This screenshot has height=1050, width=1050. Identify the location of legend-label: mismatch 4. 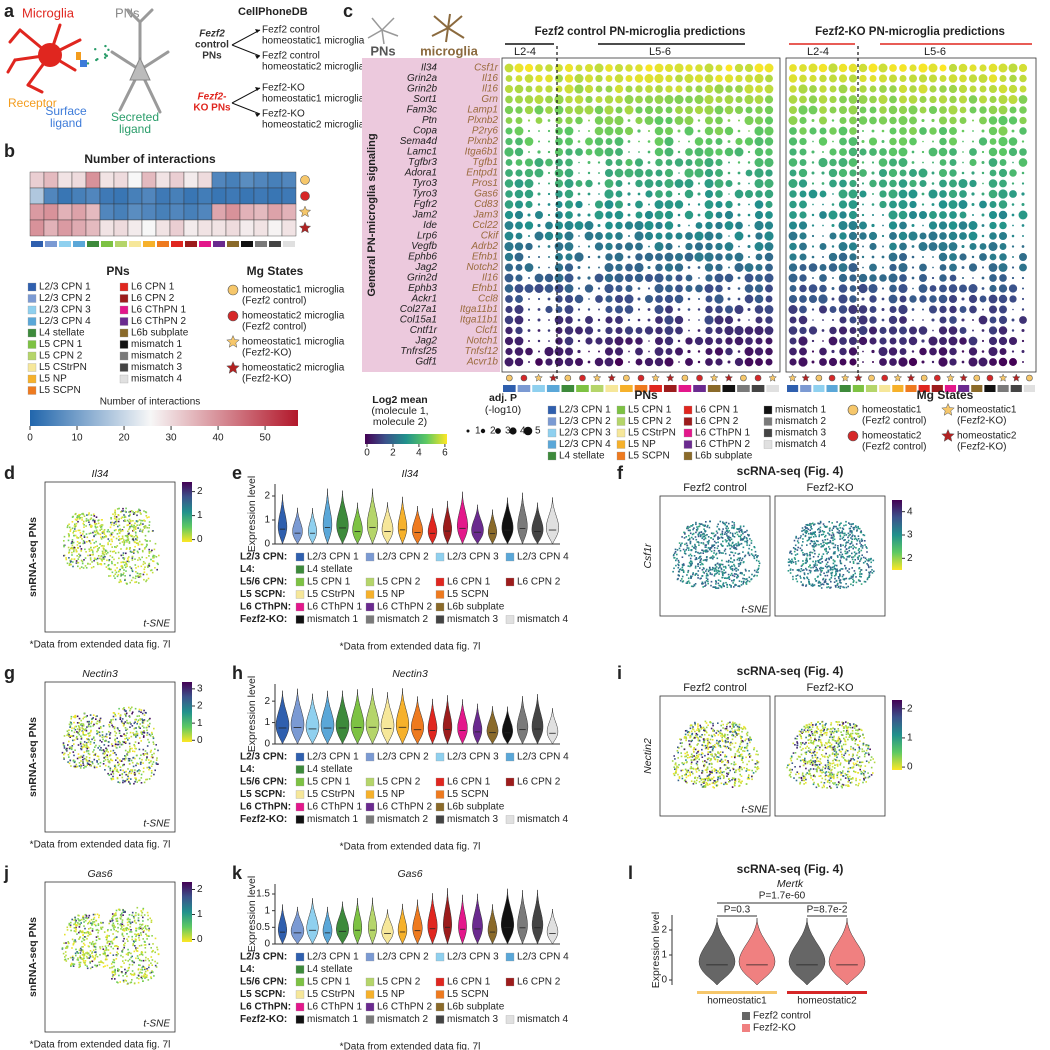
(801, 444).